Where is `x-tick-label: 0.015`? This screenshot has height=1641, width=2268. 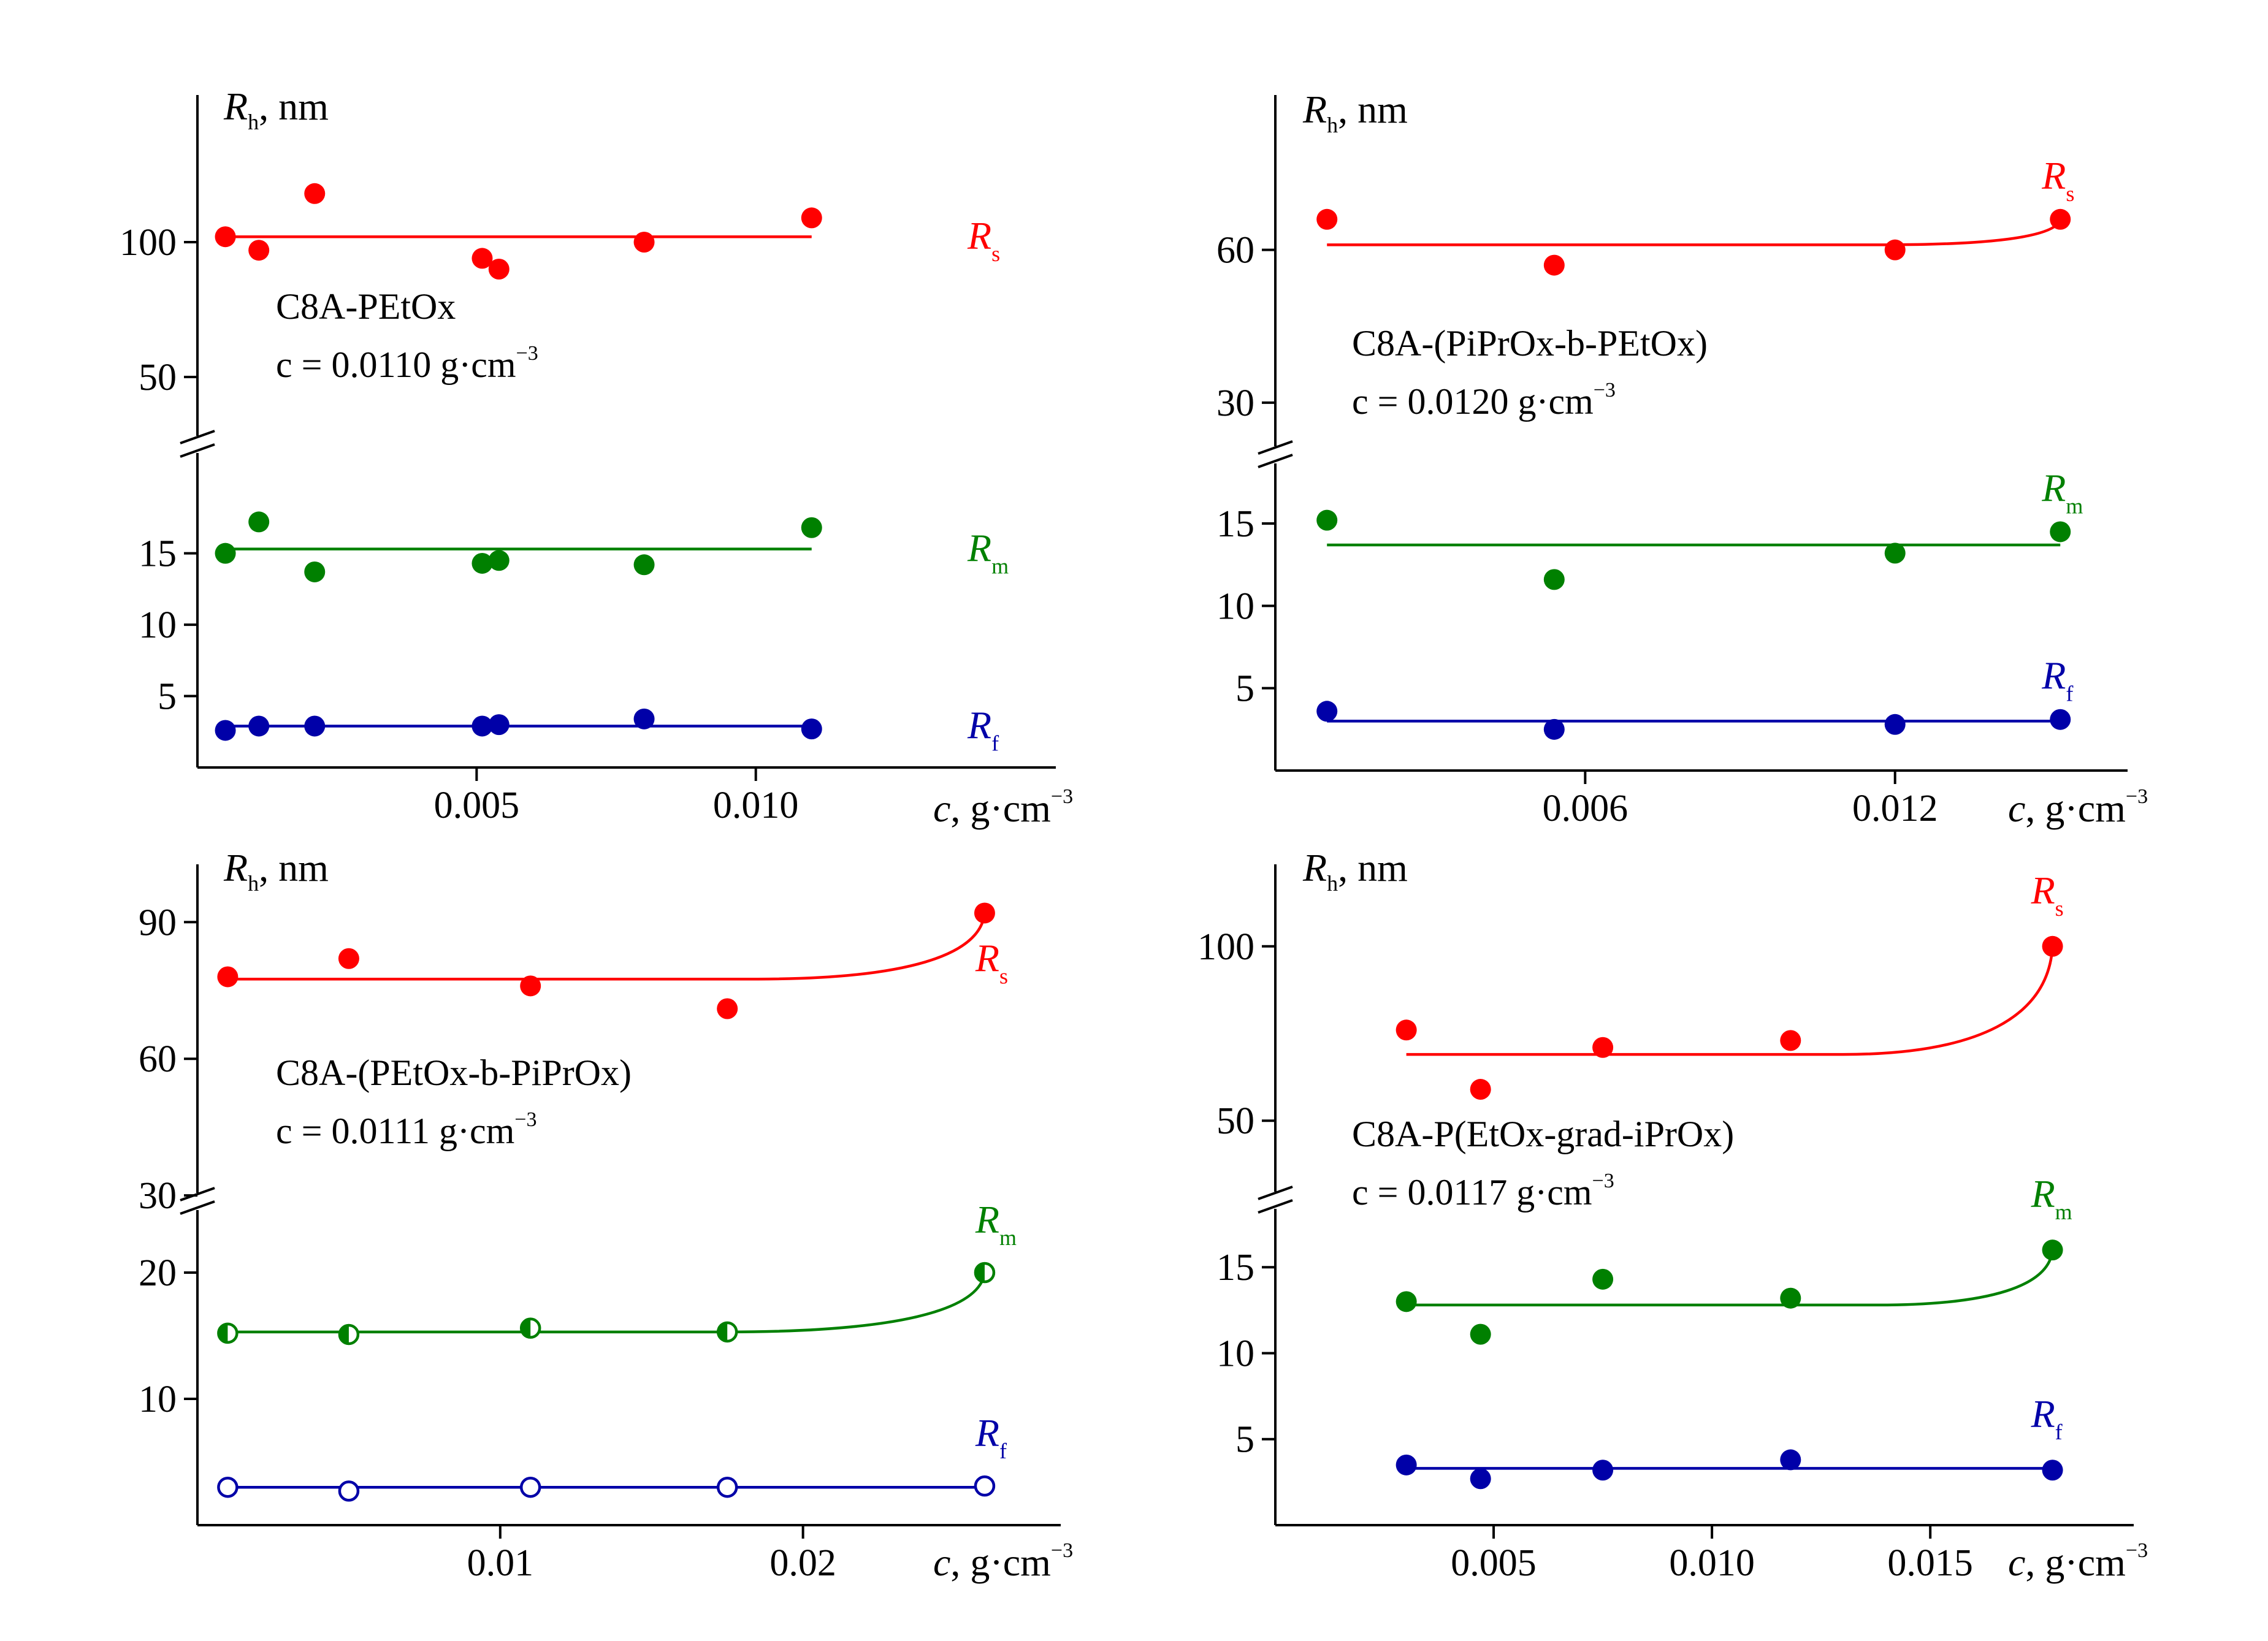 x-tick-label: 0.015 is located at coordinates (1930, 1563).